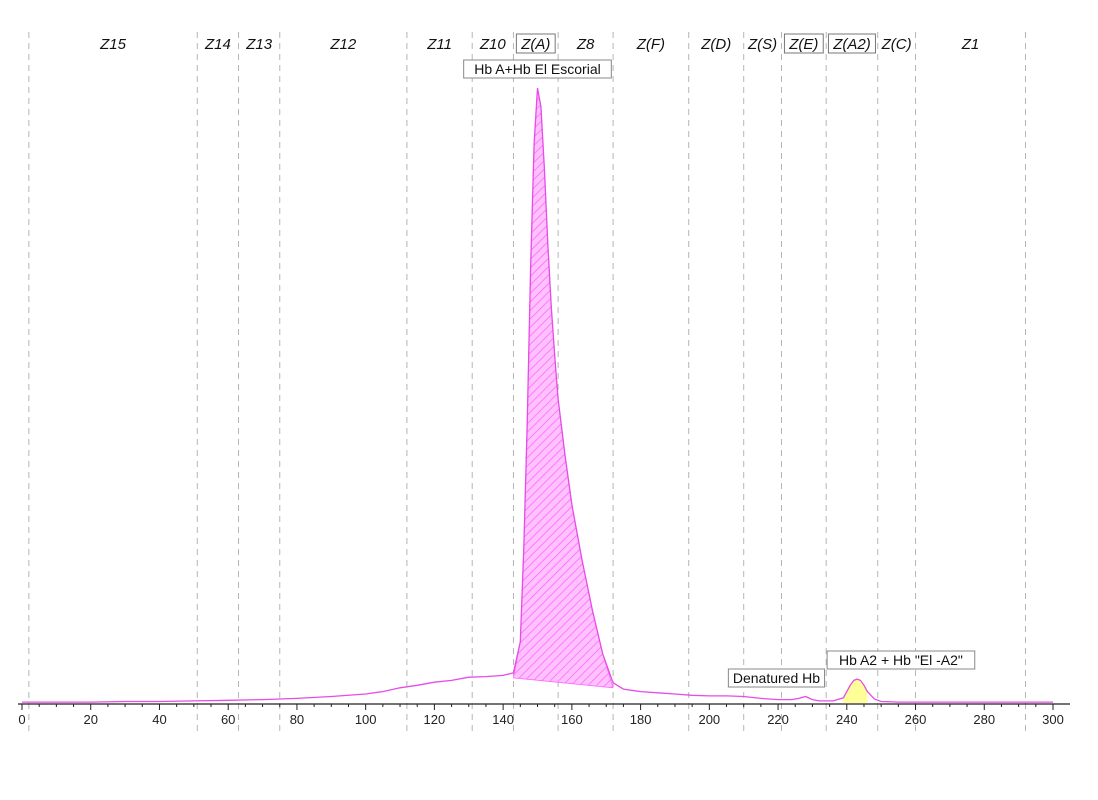 The height and width of the screenshot is (800, 1098). What do you see at coordinates (21, 719) in the screenshot?
I see `x-tick-label: 0` at bounding box center [21, 719].